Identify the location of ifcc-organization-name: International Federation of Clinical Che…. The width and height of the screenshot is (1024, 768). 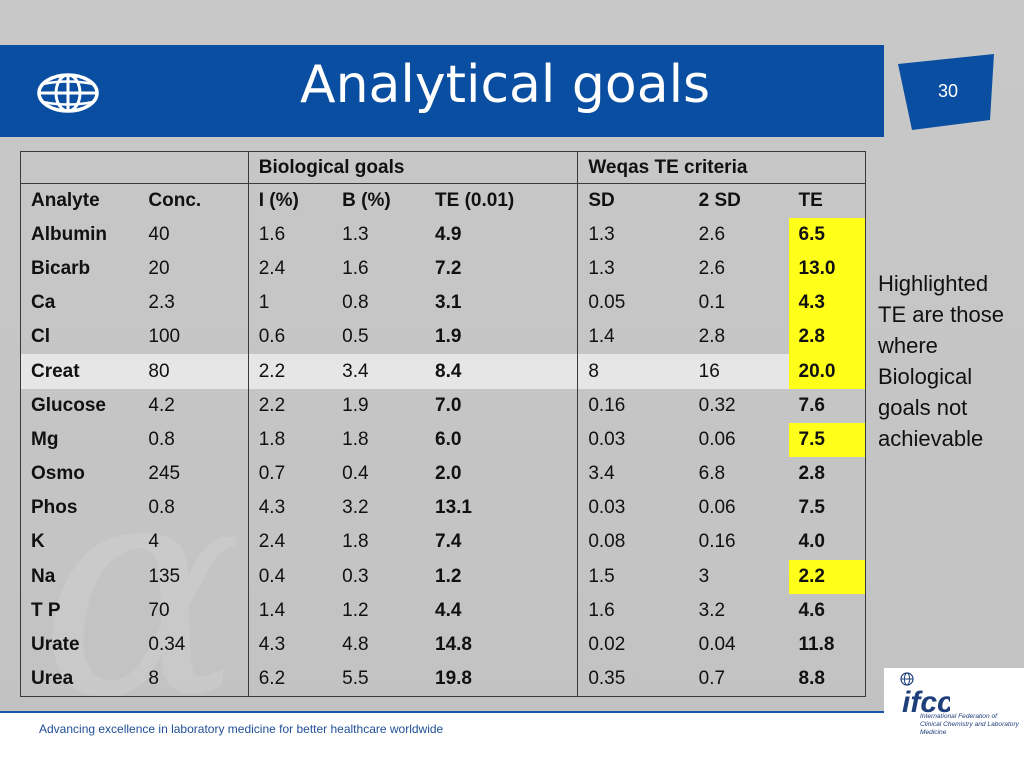
(969, 724).